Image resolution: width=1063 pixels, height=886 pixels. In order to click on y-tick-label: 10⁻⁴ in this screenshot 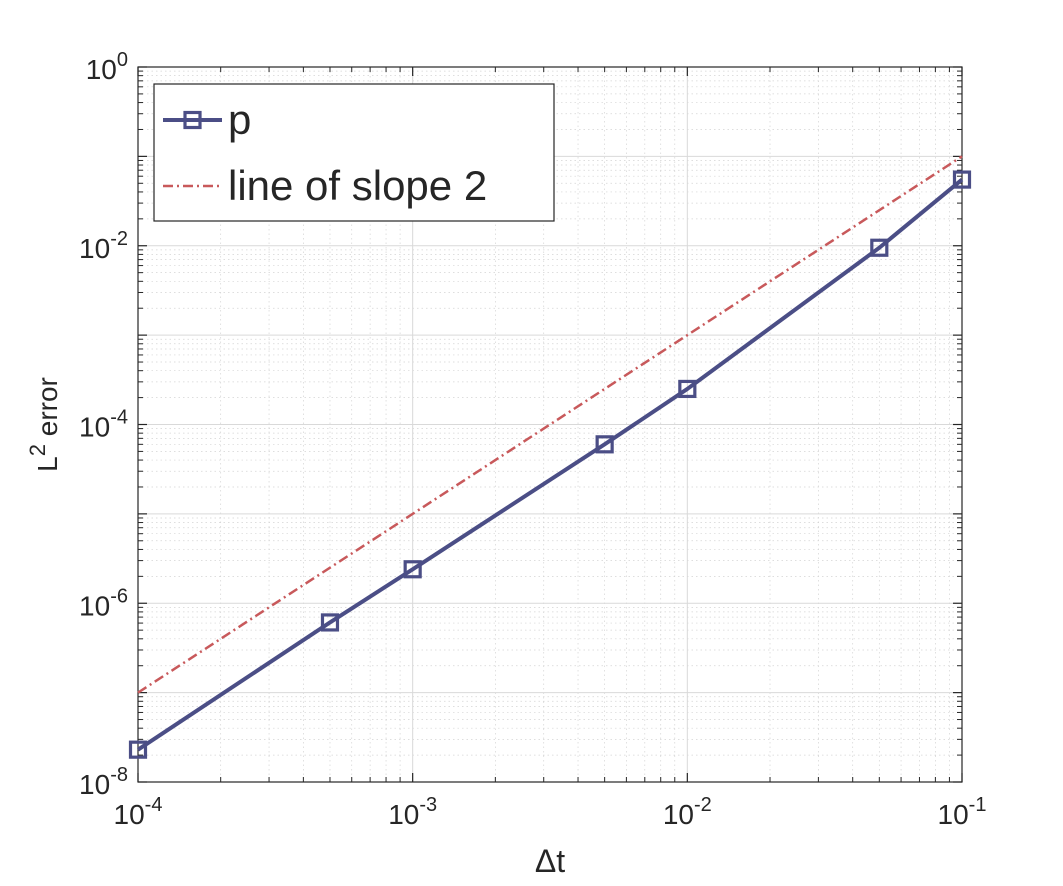, I will do `click(103, 425)`.